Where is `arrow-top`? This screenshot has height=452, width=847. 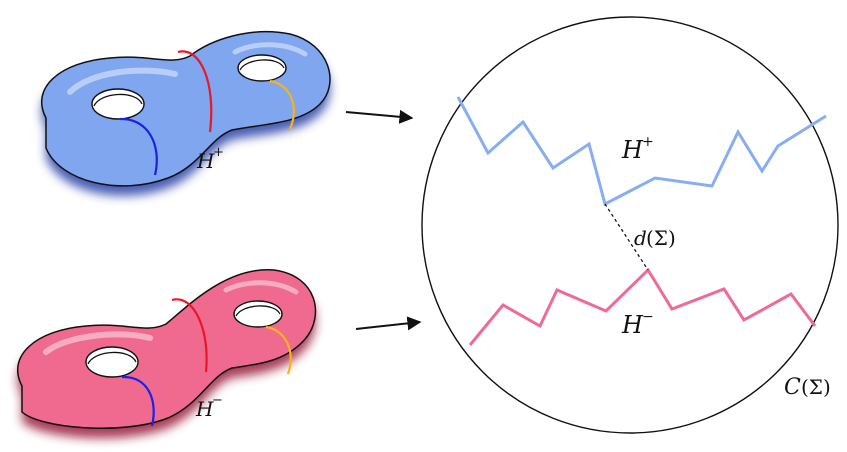 arrow-top is located at coordinates (379, 116).